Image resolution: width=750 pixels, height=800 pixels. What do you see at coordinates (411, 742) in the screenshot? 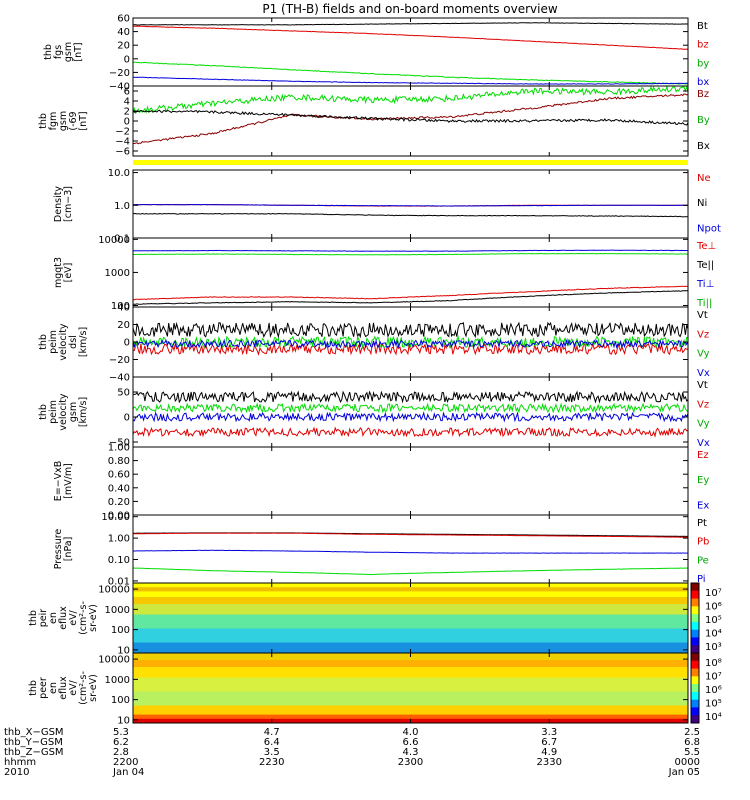
I see `x-column-value: 6.6` at bounding box center [411, 742].